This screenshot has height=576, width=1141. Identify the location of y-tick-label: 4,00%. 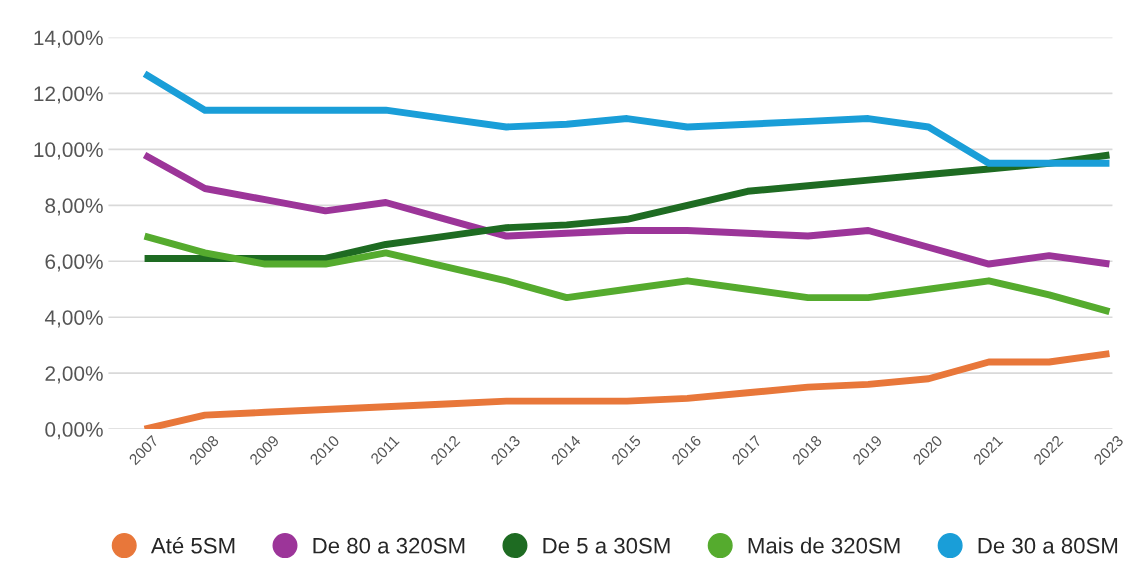
(73, 319).